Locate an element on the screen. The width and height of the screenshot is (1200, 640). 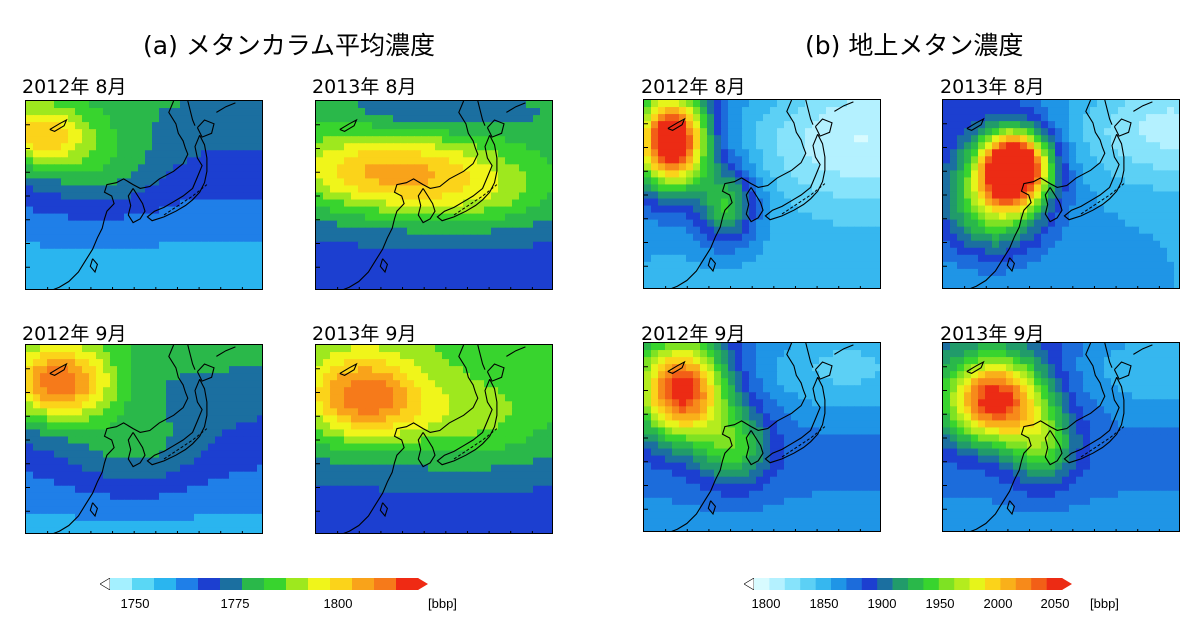
colorbar-a-unit: [bbp] is located at coordinates (442, 603).